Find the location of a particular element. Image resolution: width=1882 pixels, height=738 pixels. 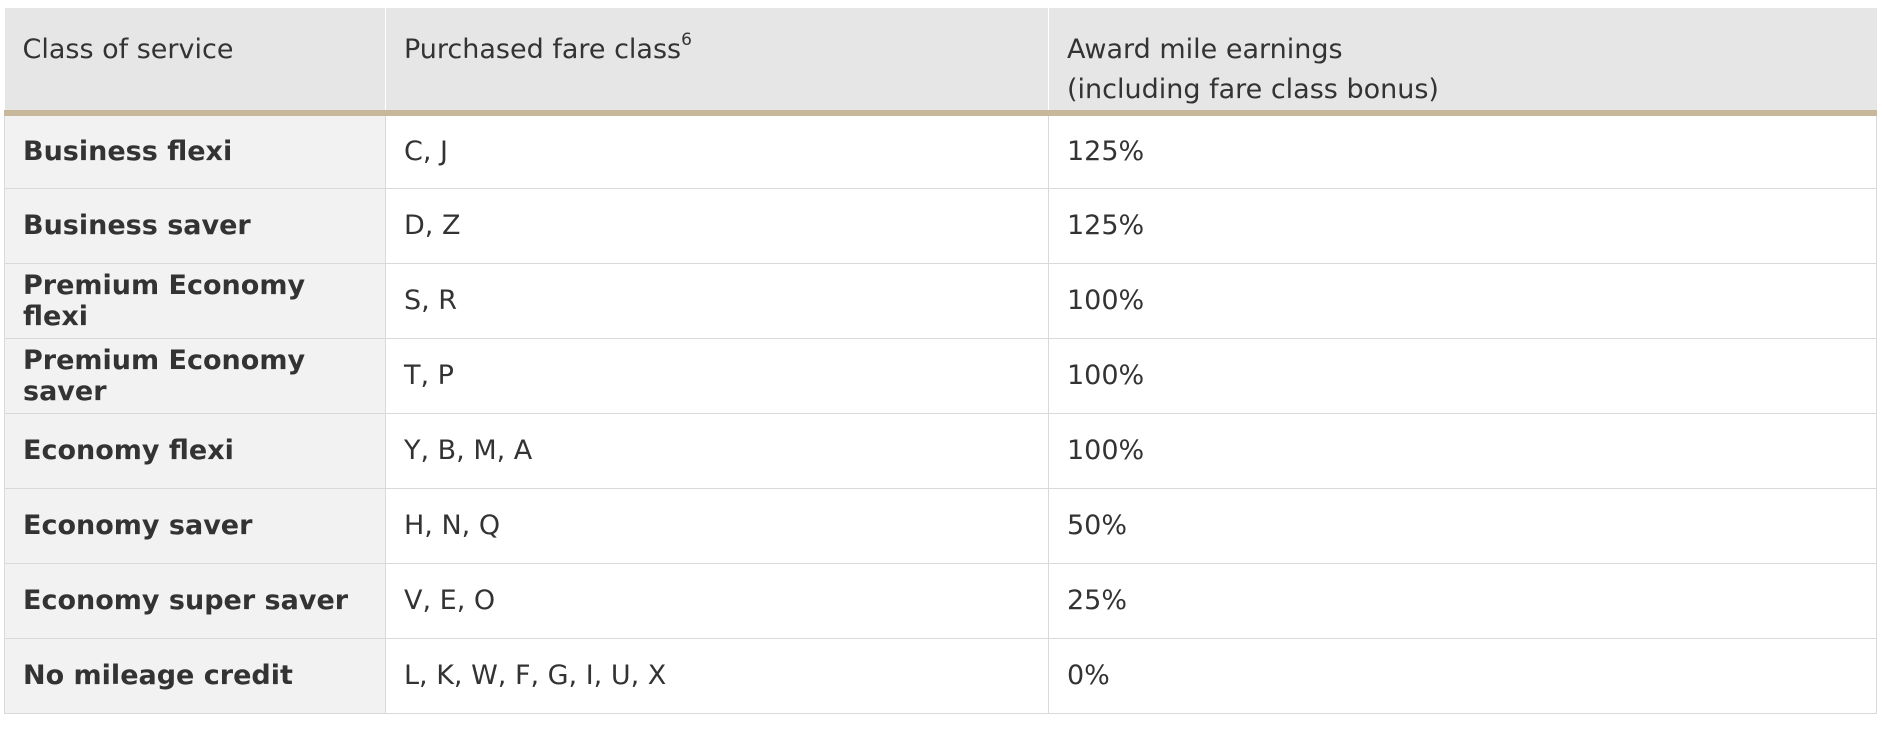

row-class-of-service: Business saver is located at coordinates (195, 226).